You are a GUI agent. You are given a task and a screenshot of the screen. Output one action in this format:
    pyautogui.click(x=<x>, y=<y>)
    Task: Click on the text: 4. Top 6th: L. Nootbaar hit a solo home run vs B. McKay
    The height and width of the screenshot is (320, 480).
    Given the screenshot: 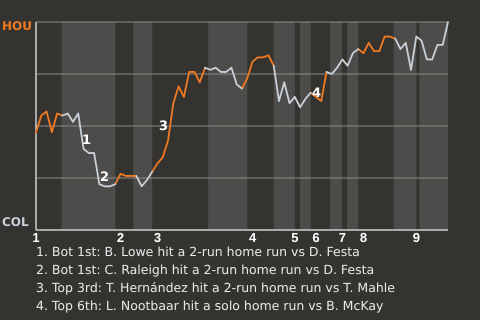 What is the action you would take?
    pyautogui.click(x=210, y=305)
    